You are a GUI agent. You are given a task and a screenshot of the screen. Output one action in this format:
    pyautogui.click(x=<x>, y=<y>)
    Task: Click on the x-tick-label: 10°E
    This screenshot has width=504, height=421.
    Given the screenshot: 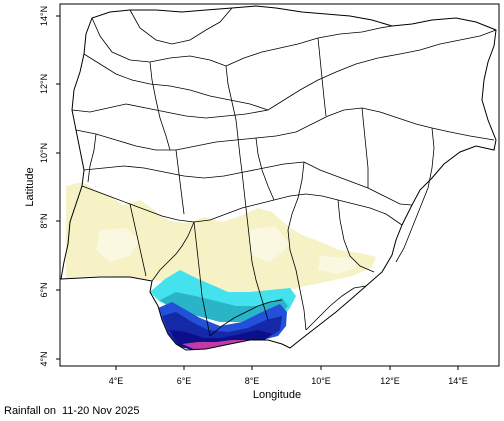 What is the action you would take?
    pyautogui.click(x=321, y=381)
    